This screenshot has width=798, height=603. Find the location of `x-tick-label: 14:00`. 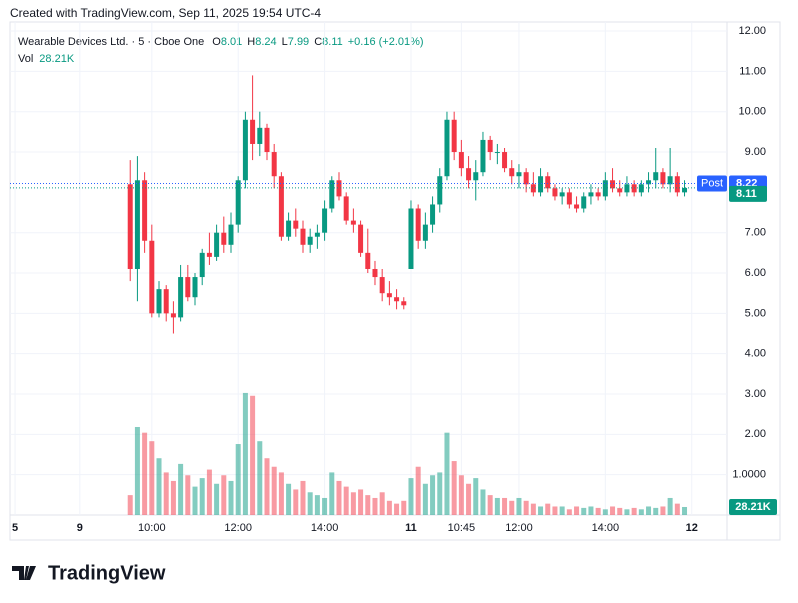

x-tick-label: 14:00 is located at coordinates (325, 528).